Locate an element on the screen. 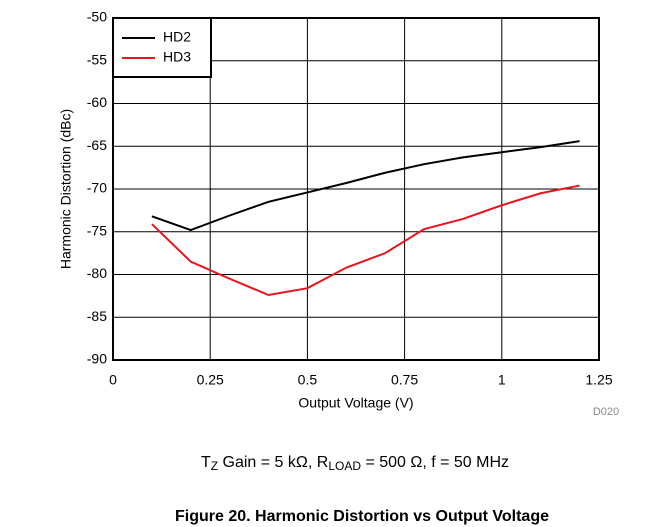 This screenshot has height=527, width=666. x-axis-label: Output Voltage (V) is located at coordinates (355, 403).